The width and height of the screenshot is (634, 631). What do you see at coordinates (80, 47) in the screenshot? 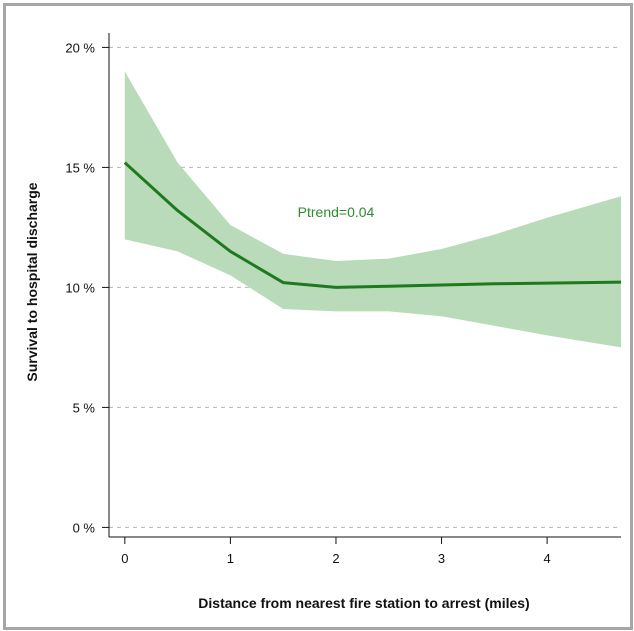
I see `y-tick-label: 20 %` at bounding box center [80, 47].